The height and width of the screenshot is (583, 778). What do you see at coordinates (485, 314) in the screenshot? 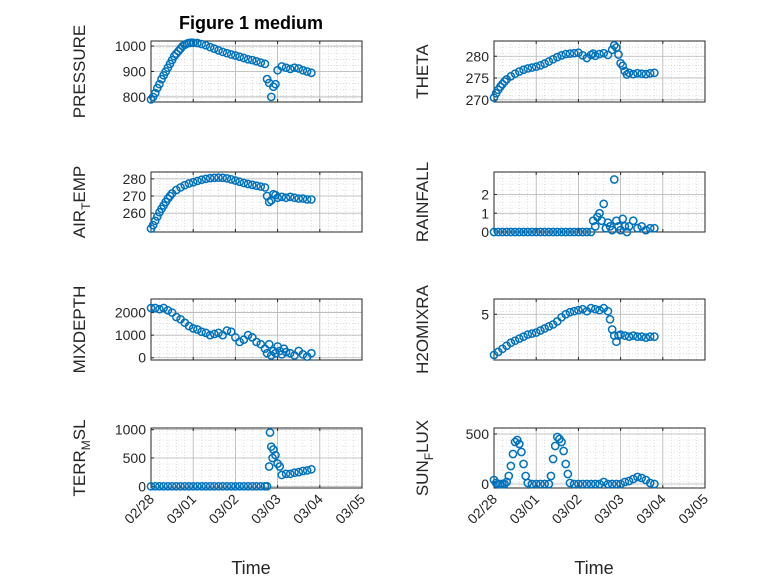
I see `y-tick-label: 5` at bounding box center [485, 314].